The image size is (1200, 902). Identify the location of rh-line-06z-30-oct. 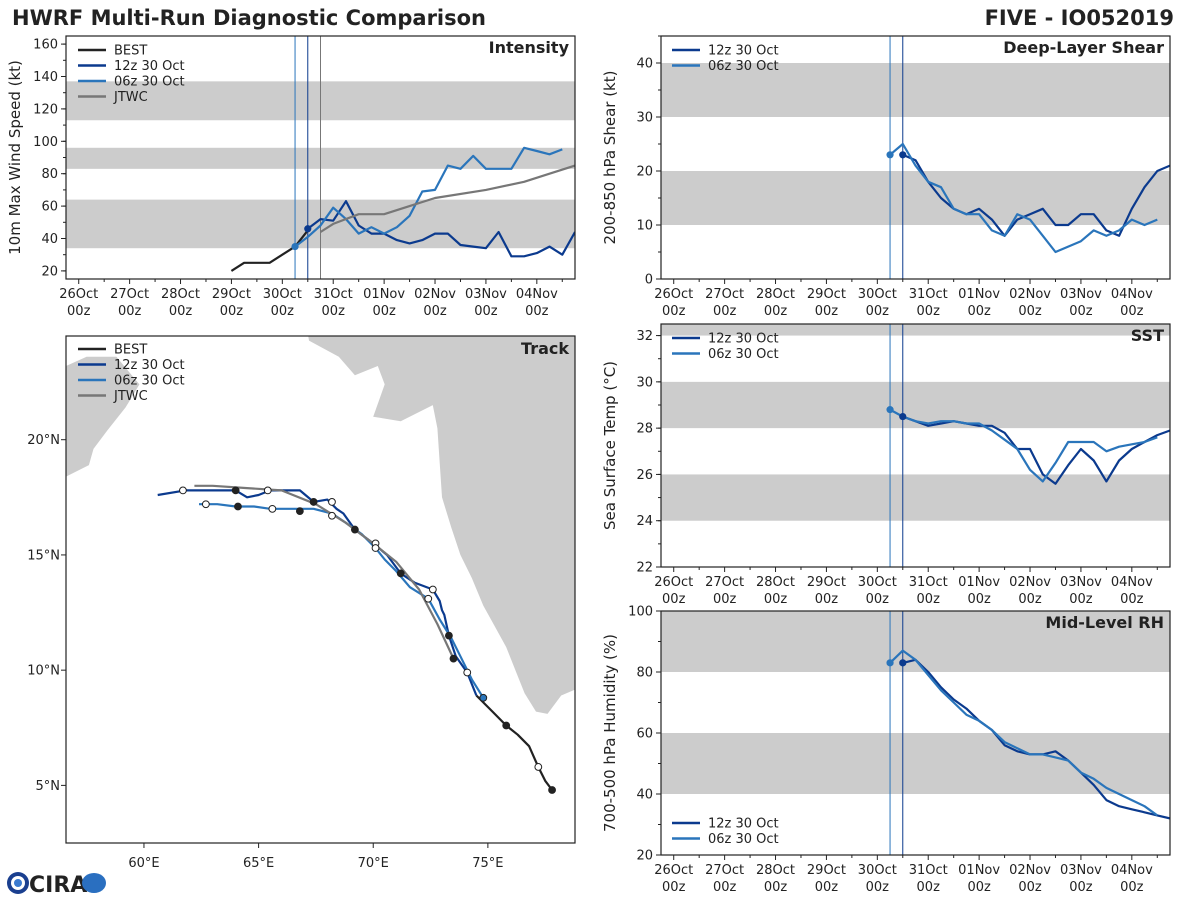
(1023, 733).